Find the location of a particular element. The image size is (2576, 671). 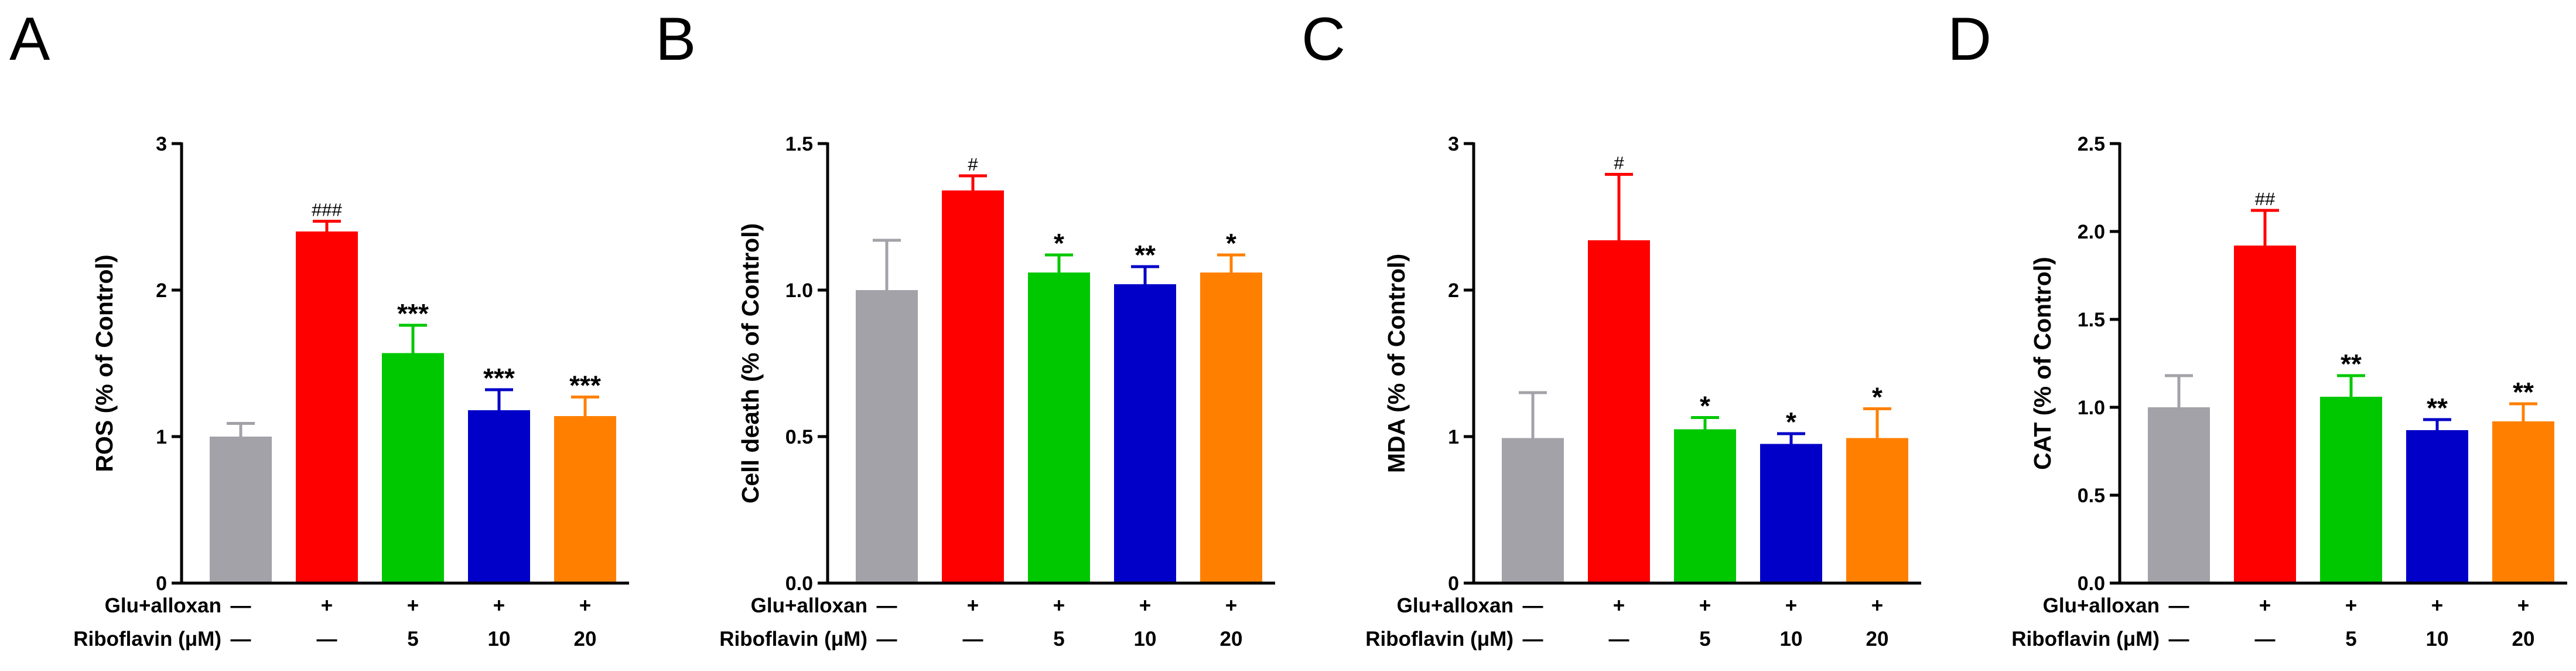

y-axis-title: ROS (% of Control) is located at coordinates (104, 363).